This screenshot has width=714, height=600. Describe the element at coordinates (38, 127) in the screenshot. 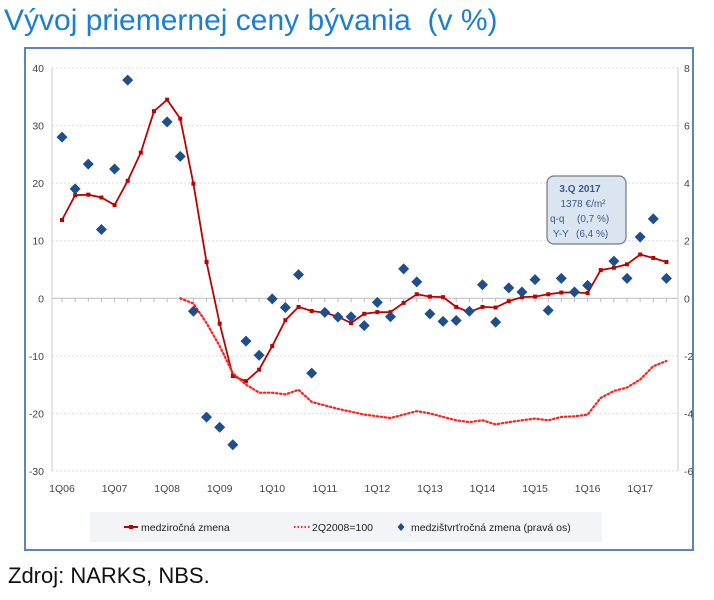

I see `left-axis-tick-label: 30` at that location.